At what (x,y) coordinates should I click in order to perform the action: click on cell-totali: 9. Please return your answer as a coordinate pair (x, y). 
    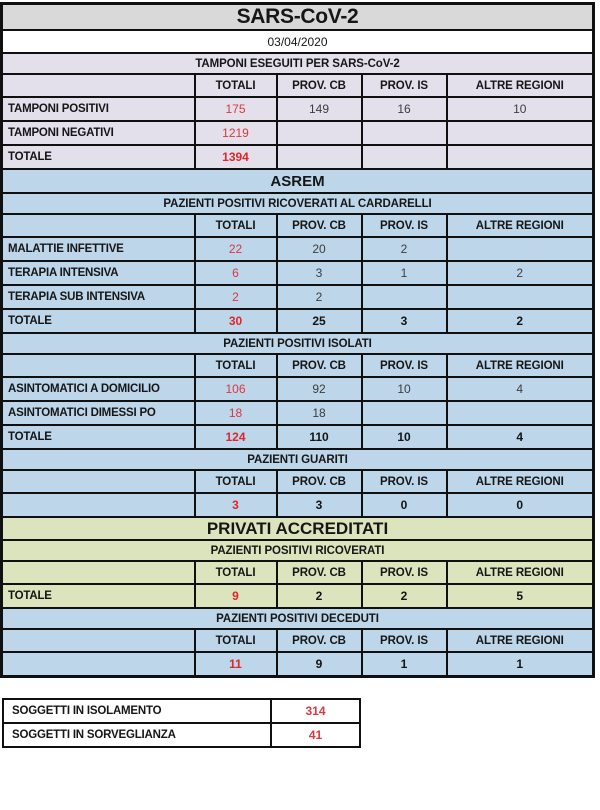
    Looking at the image, I should click on (235, 596).